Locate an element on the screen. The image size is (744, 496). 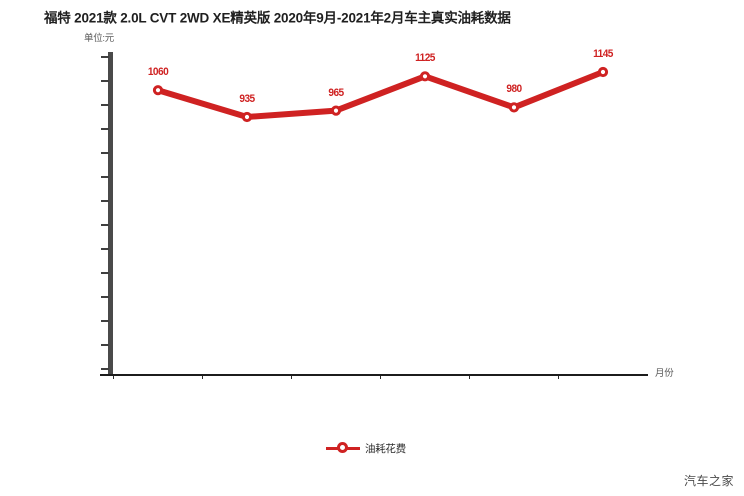
legend-item-label: 油耗花费 is located at coordinates (385, 448).